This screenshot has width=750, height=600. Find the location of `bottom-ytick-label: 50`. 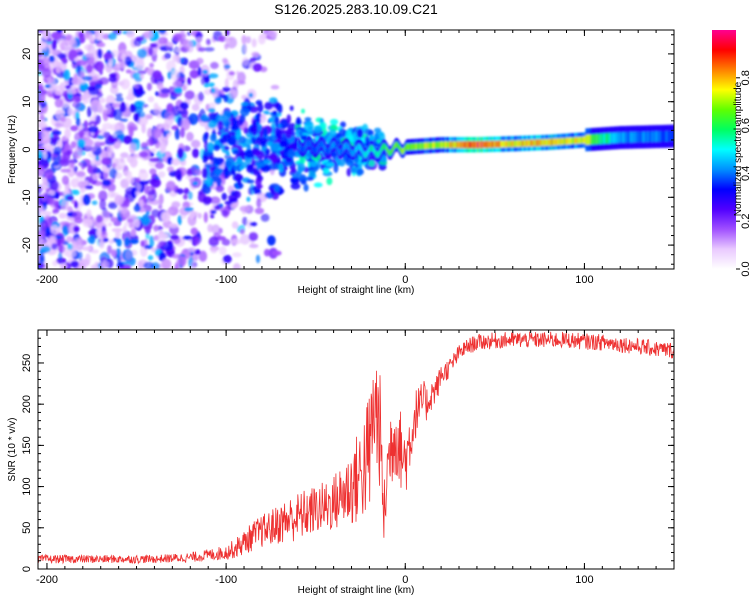

bottom-ytick-label: 50 is located at coordinates (27, 528).